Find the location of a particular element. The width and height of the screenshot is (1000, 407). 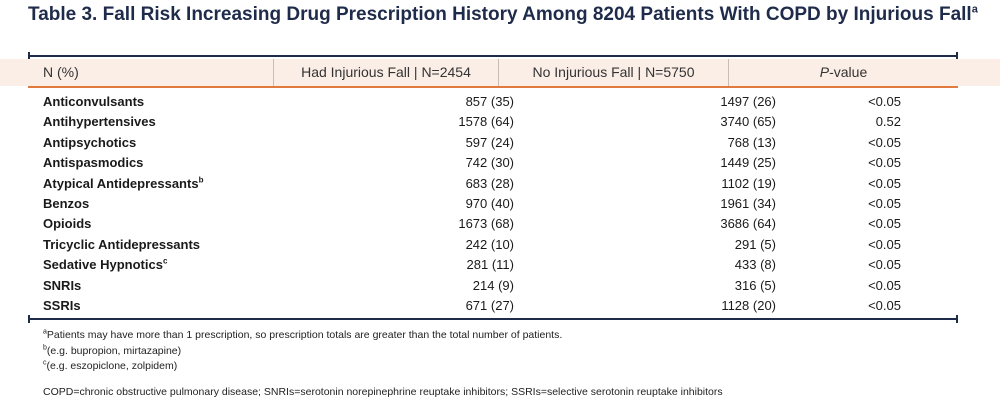

row-label-text: Antihypertensives is located at coordinates (99, 122).